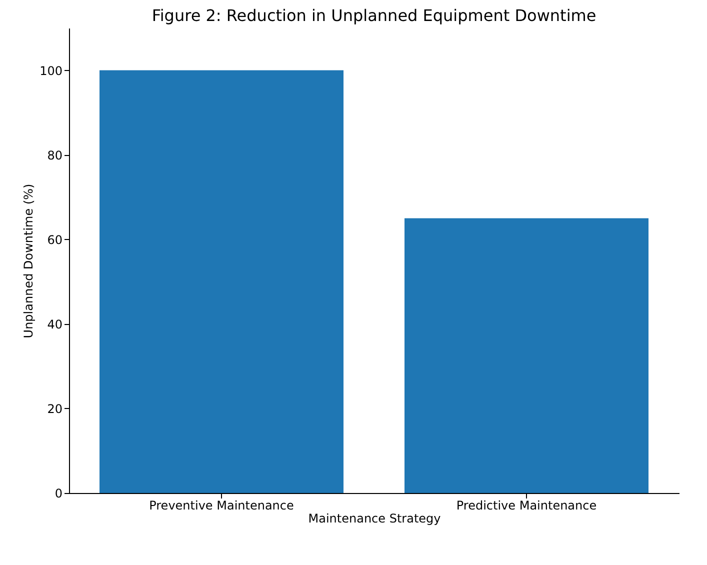 This screenshot has height=565, width=707. Describe the element at coordinates (374, 519) in the screenshot. I see `x-axis-title: Maintenance Strategy` at that location.